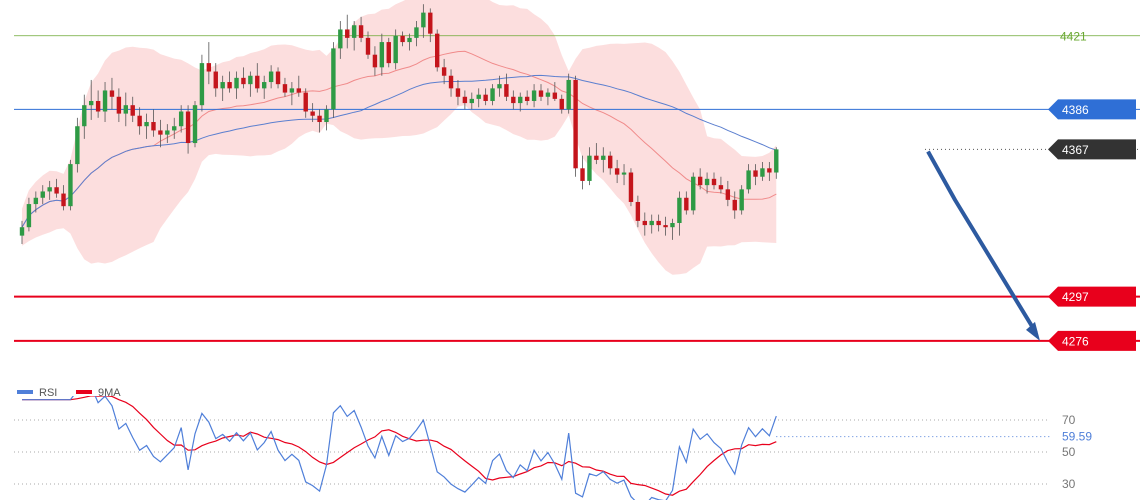 The height and width of the screenshot is (500, 1140). What do you see at coordinates (1075, 297) in the screenshot?
I see `level-label-4297: 4297` at bounding box center [1075, 297].